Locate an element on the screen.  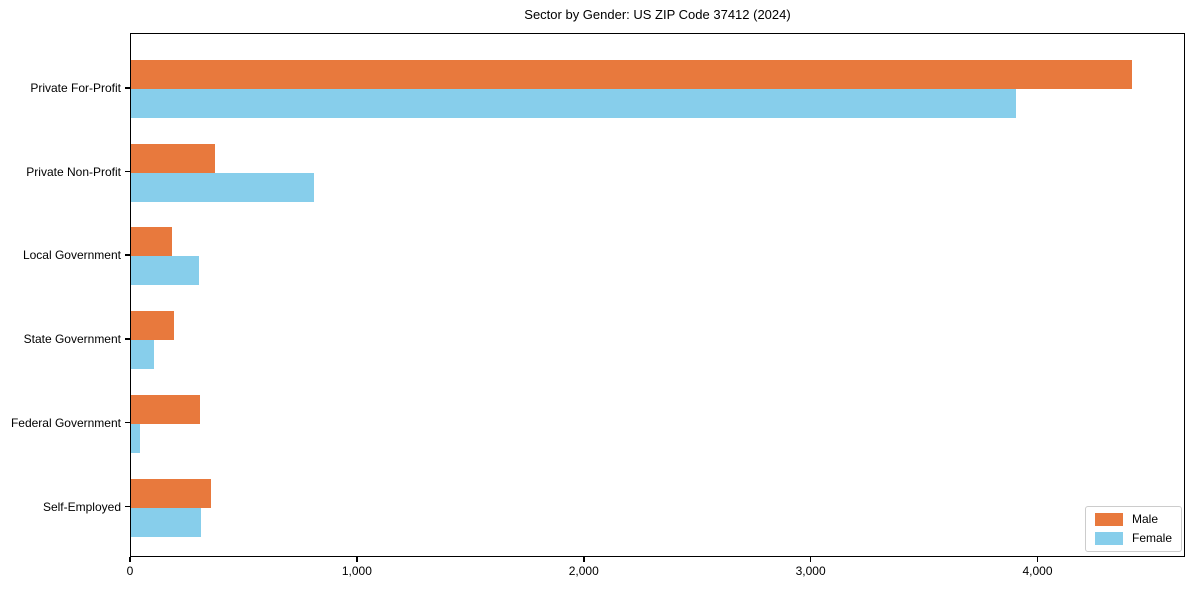
y-axis-label-self-employed: Self-Employed is located at coordinates (81, 506).